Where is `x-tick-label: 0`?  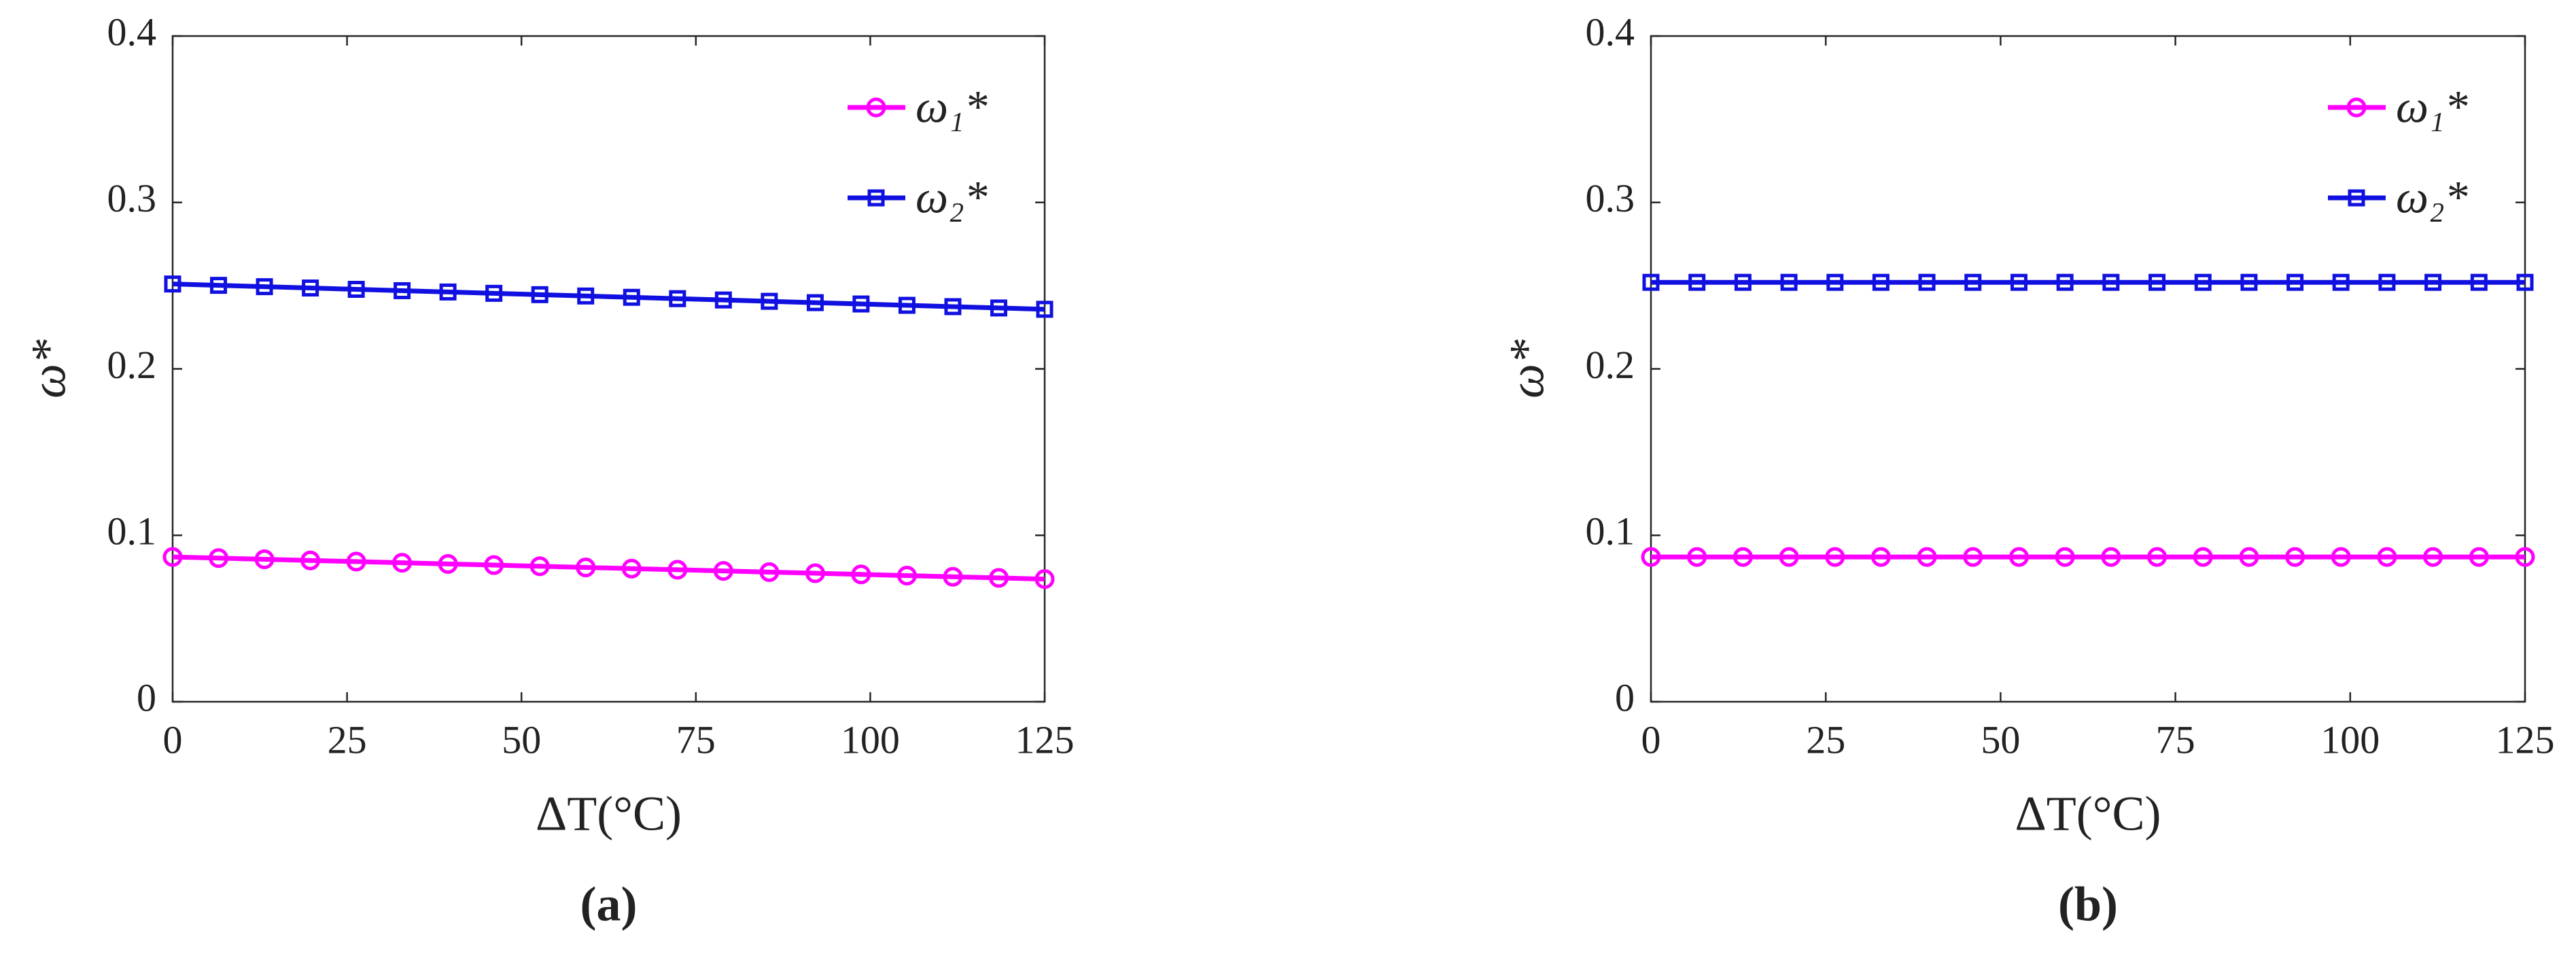 x-tick-label: 0 is located at coordinates (173, 739).